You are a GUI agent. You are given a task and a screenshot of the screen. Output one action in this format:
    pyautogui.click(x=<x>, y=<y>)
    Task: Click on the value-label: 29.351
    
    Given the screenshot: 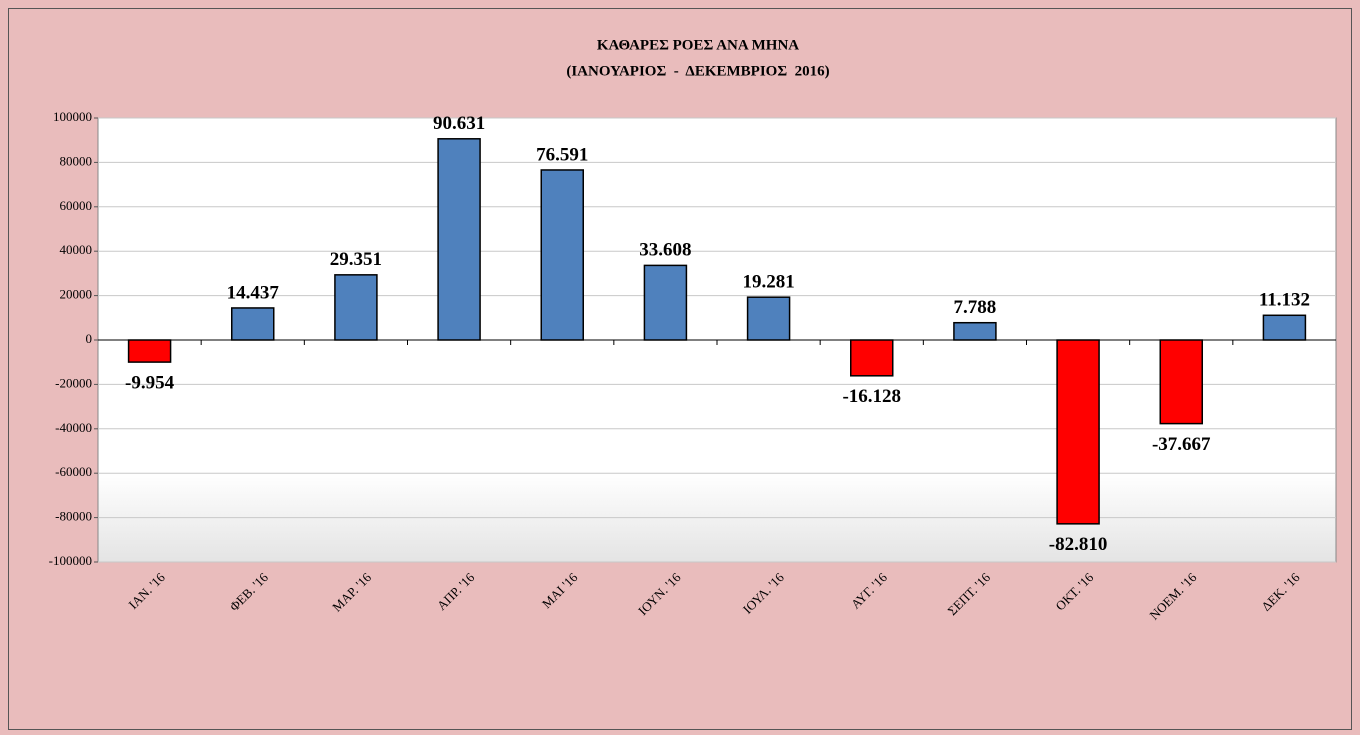 What is the action you would take?
    pyautogui.click(x=356, y=259)
    